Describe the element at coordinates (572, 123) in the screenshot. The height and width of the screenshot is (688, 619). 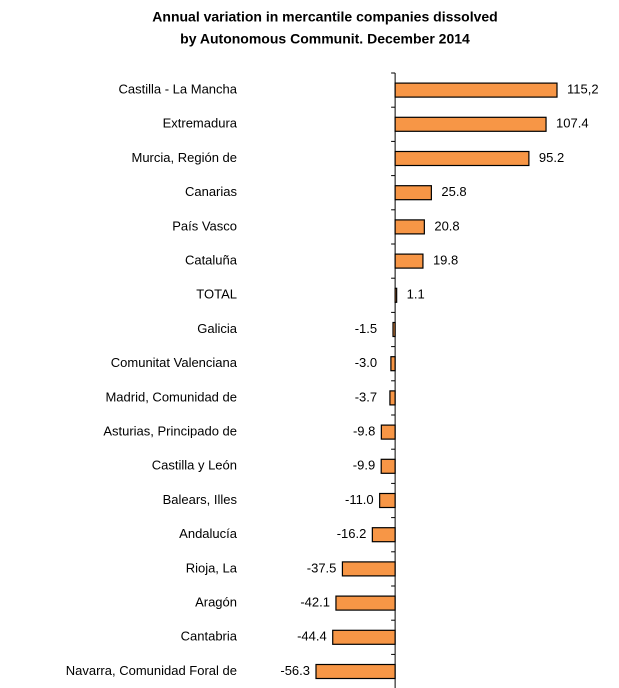
I see `value-label: 107.4` at that location.